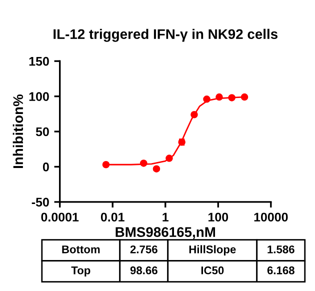  Describe the element at coordinates (81, 250) in the screenshot. I see `text: Bottom` at that location.